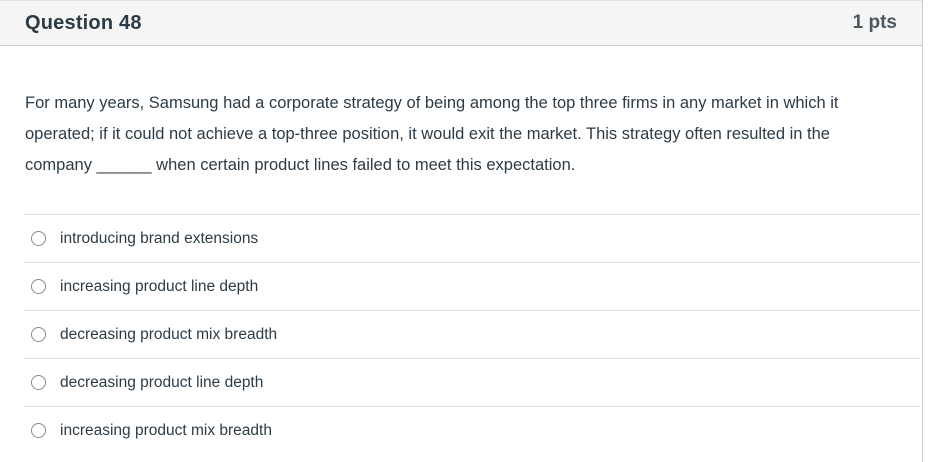  I want to click on answer-option-label: decreasing product line depth, so click(162, 382).